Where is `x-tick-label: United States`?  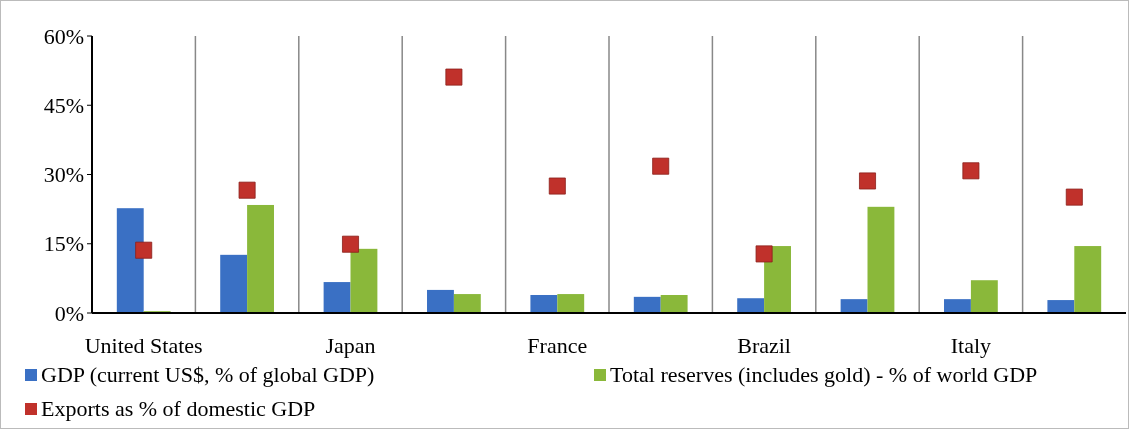 x-tick-label: United States is located at coordinates (143, 345).